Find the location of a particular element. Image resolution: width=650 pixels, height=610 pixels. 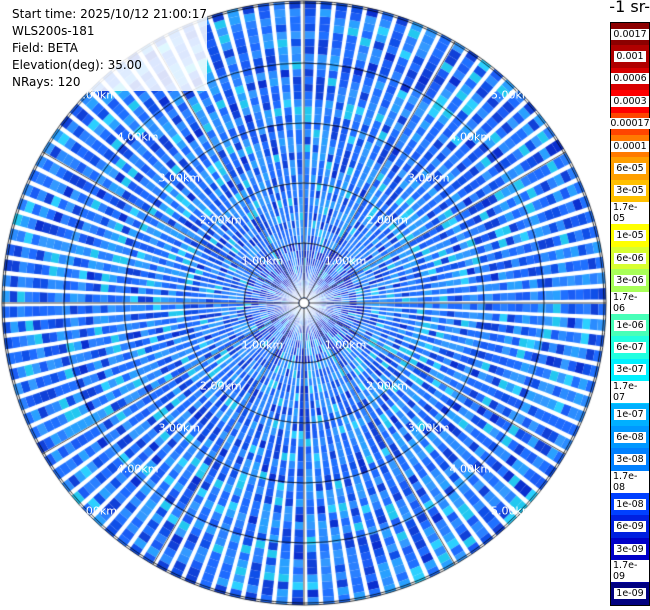

colorbar-label: 0.0017 is located at coordinates (630, 34).